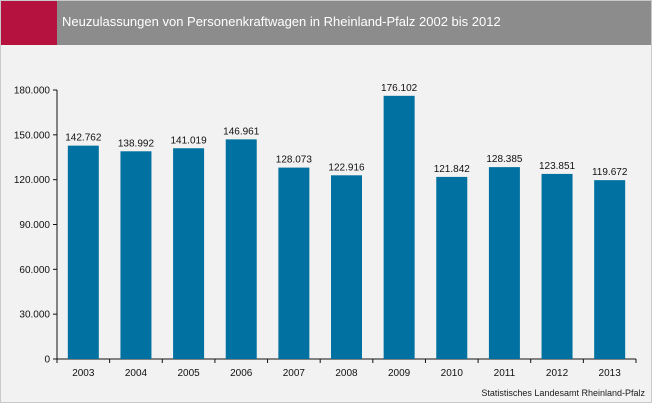 The width and height of the screenshot is (652, 403). What do you see at coordinates (83, 373) in the screenshot?
I see `x-tick-label: 2003` at bounding box center [83, 373].